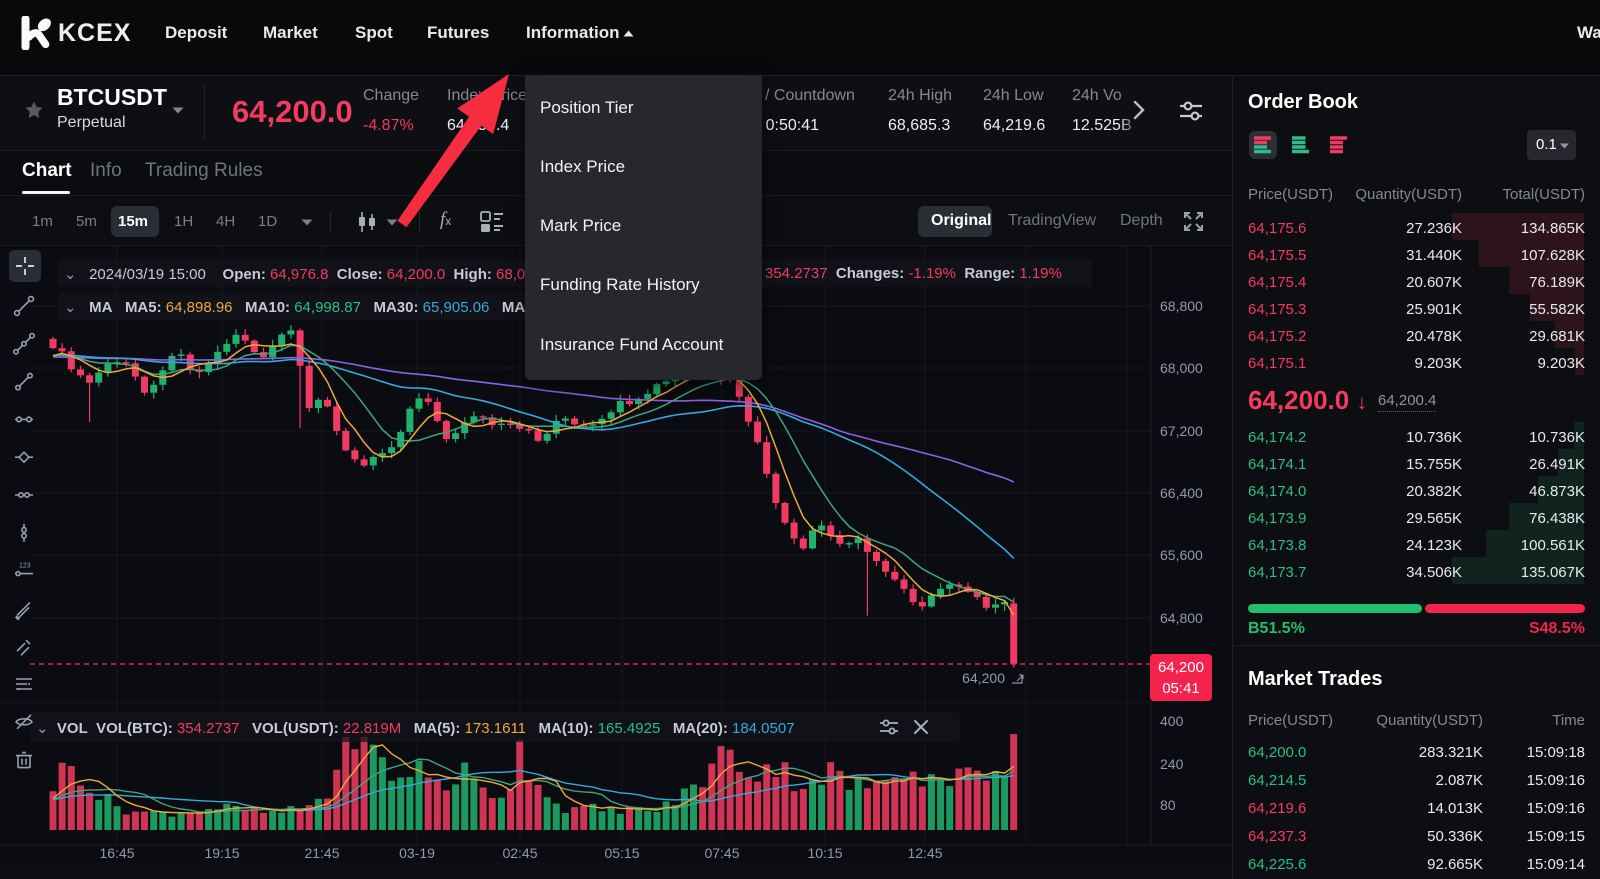 The height and width of the screenshot is (879, 1600). I want to click on svg-text: 10:15, so click(824, 853).